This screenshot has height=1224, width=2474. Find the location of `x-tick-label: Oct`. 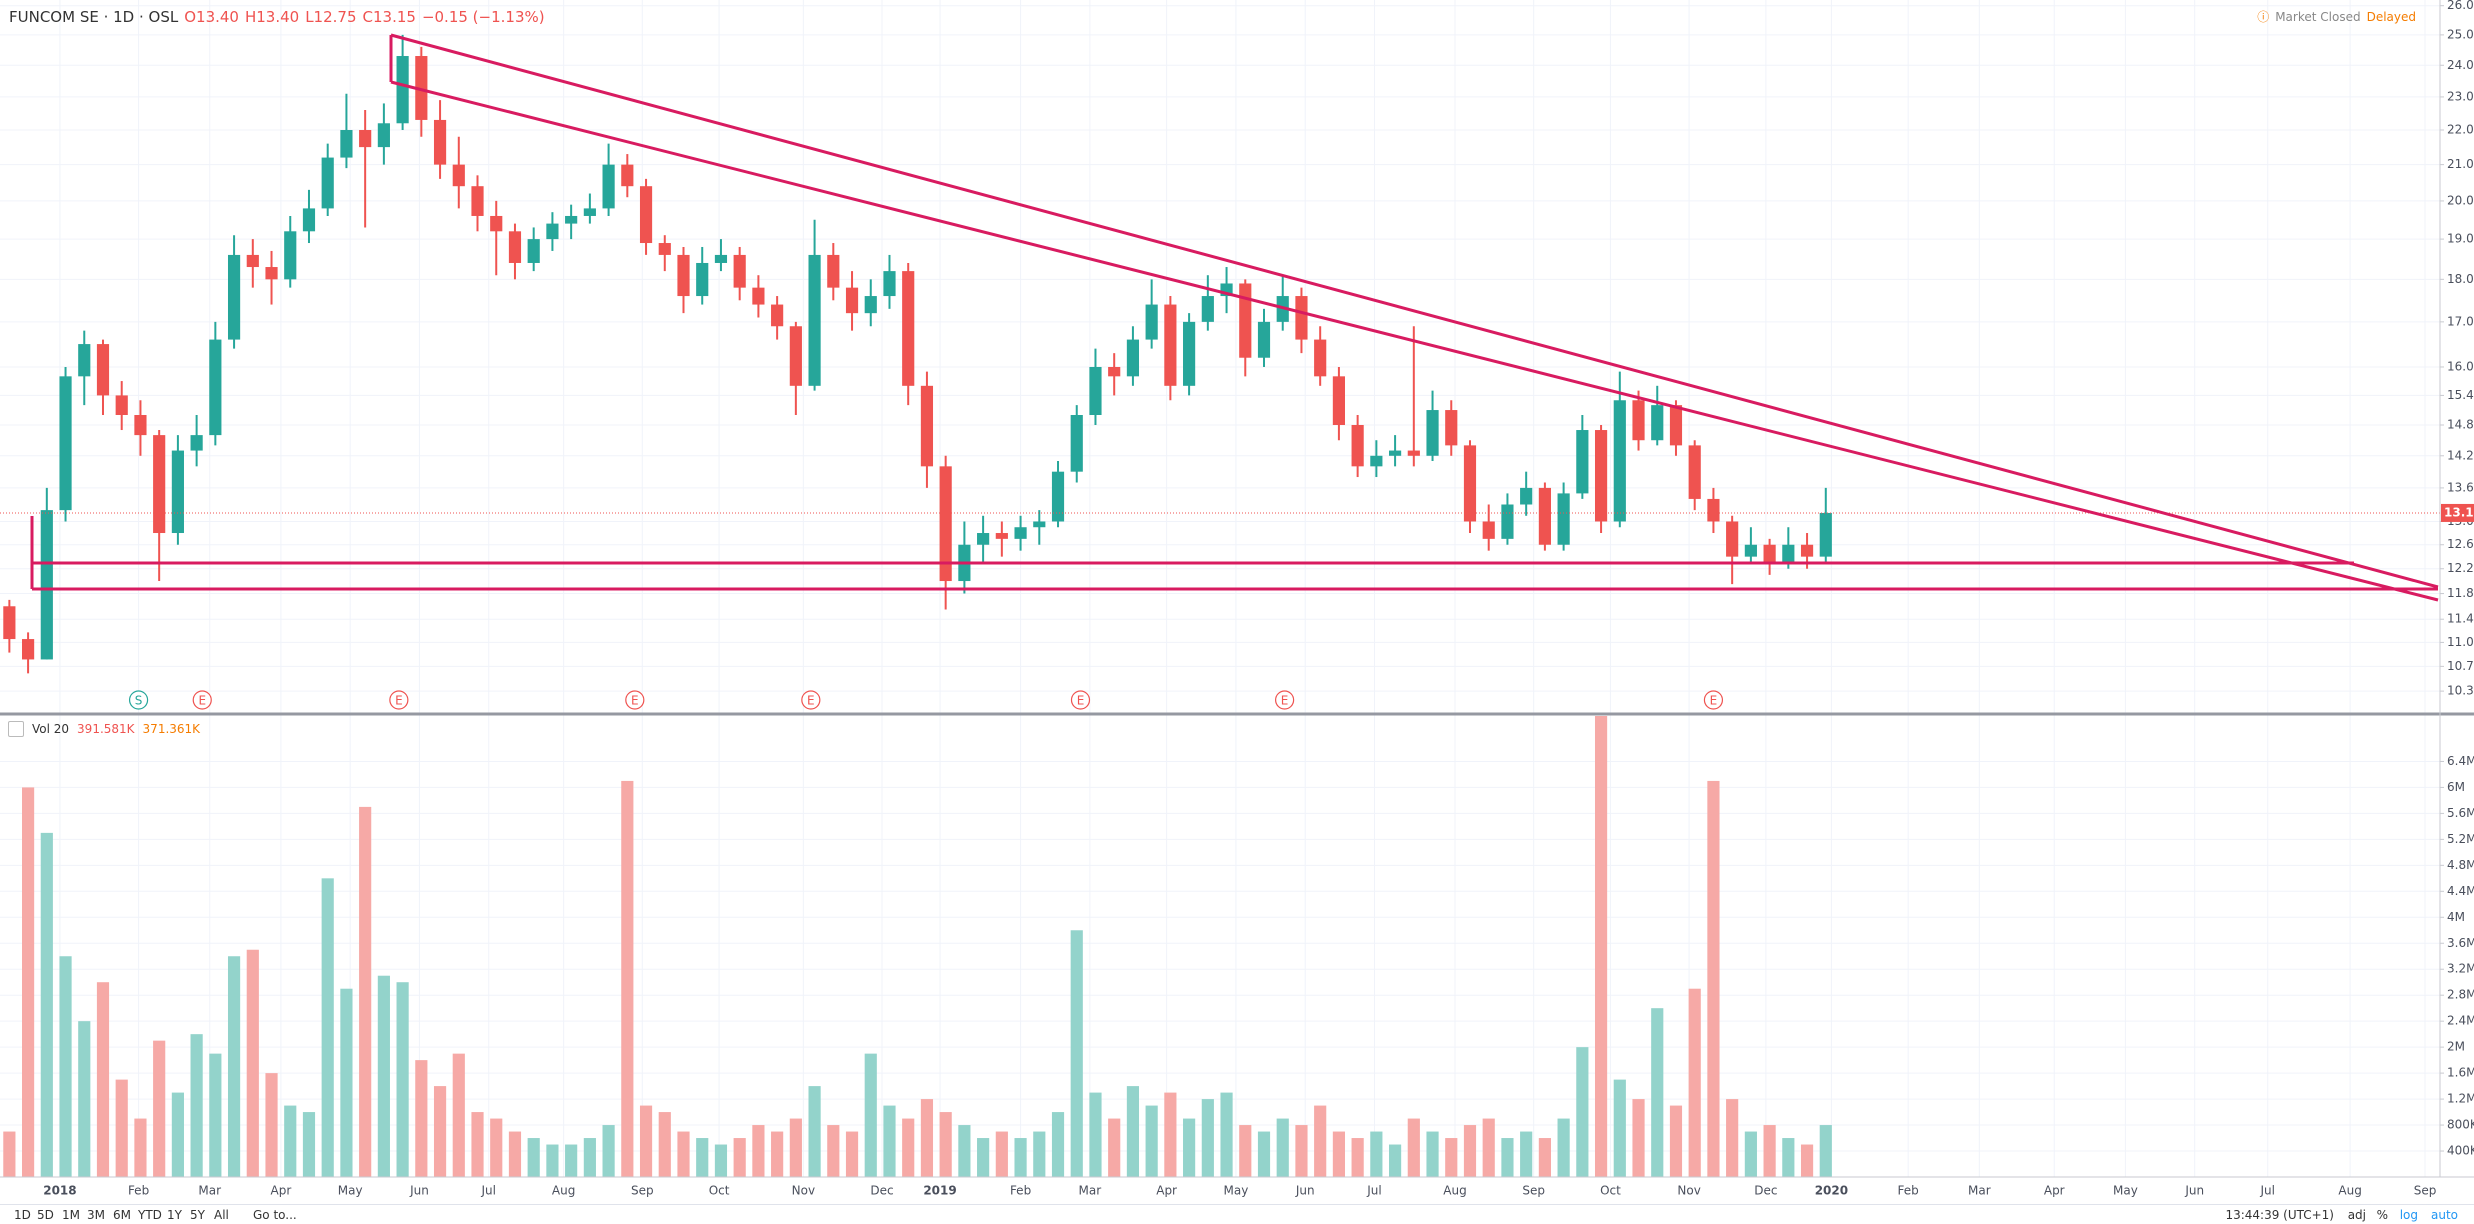

x-tick-label: Oct is located at coordinates (719, 1191).